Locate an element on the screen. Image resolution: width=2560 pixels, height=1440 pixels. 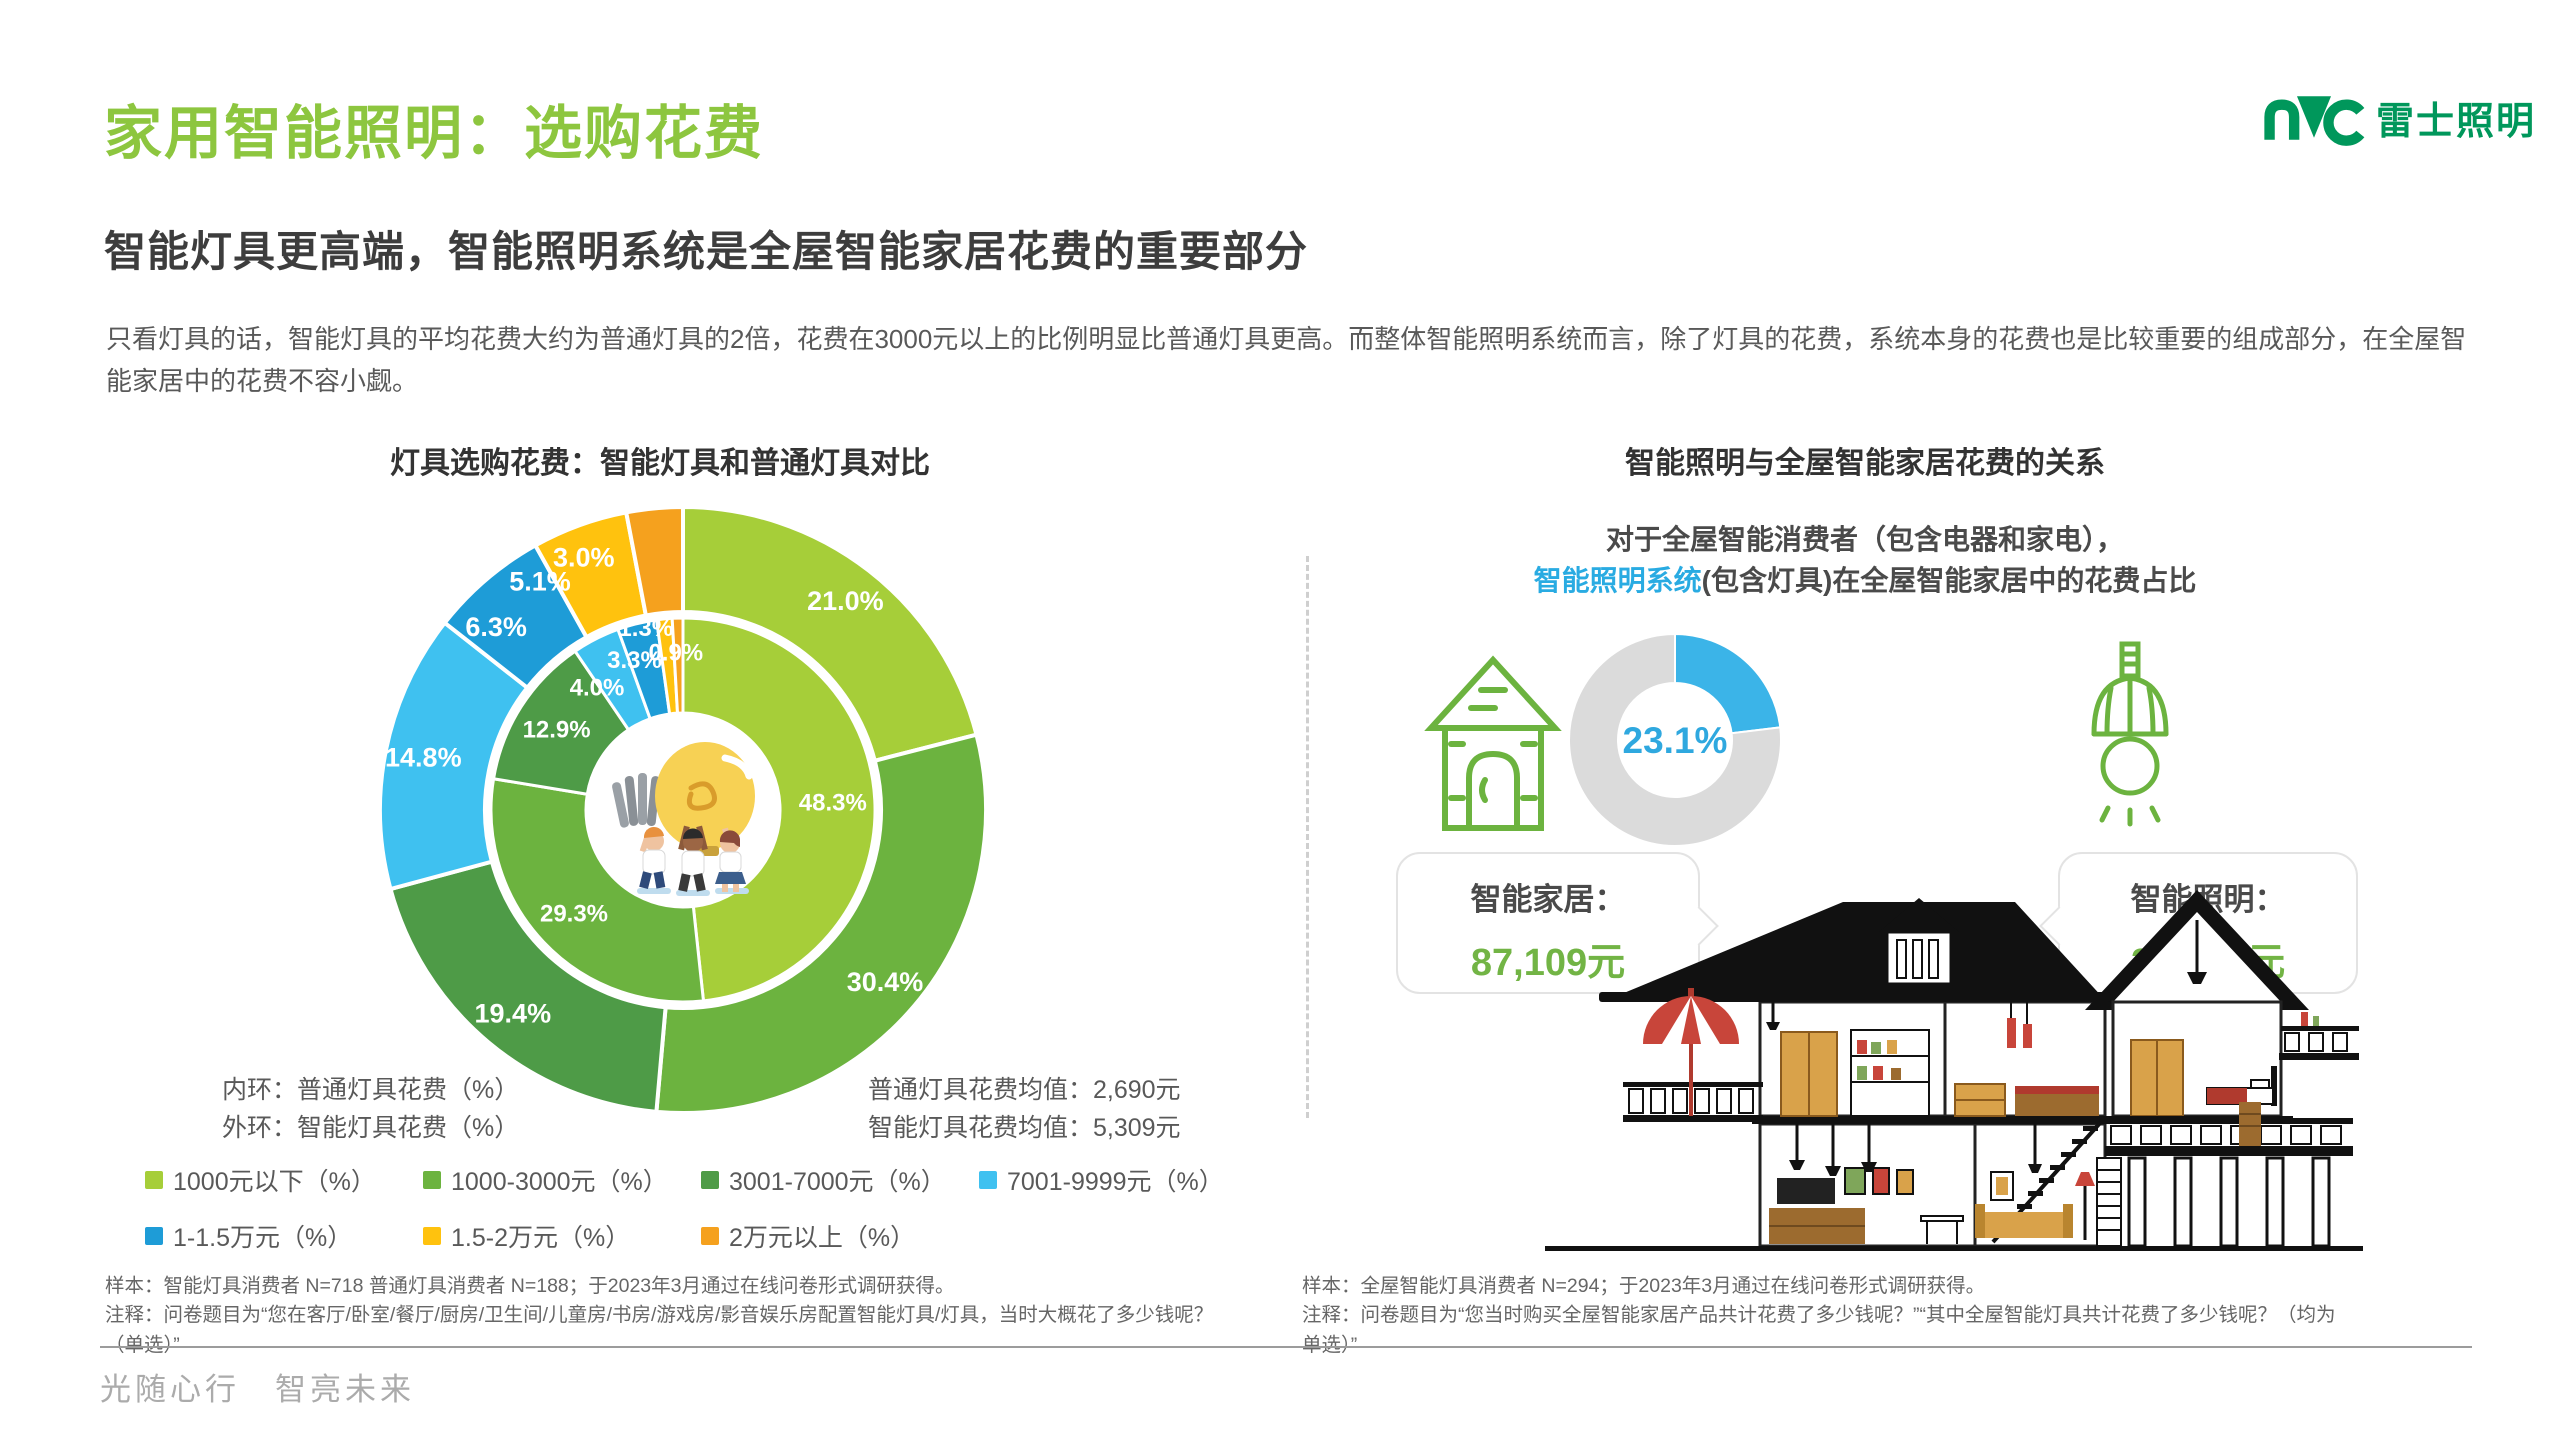
share-donut-chart: 23.1% is located at coordinates (1675, 739).